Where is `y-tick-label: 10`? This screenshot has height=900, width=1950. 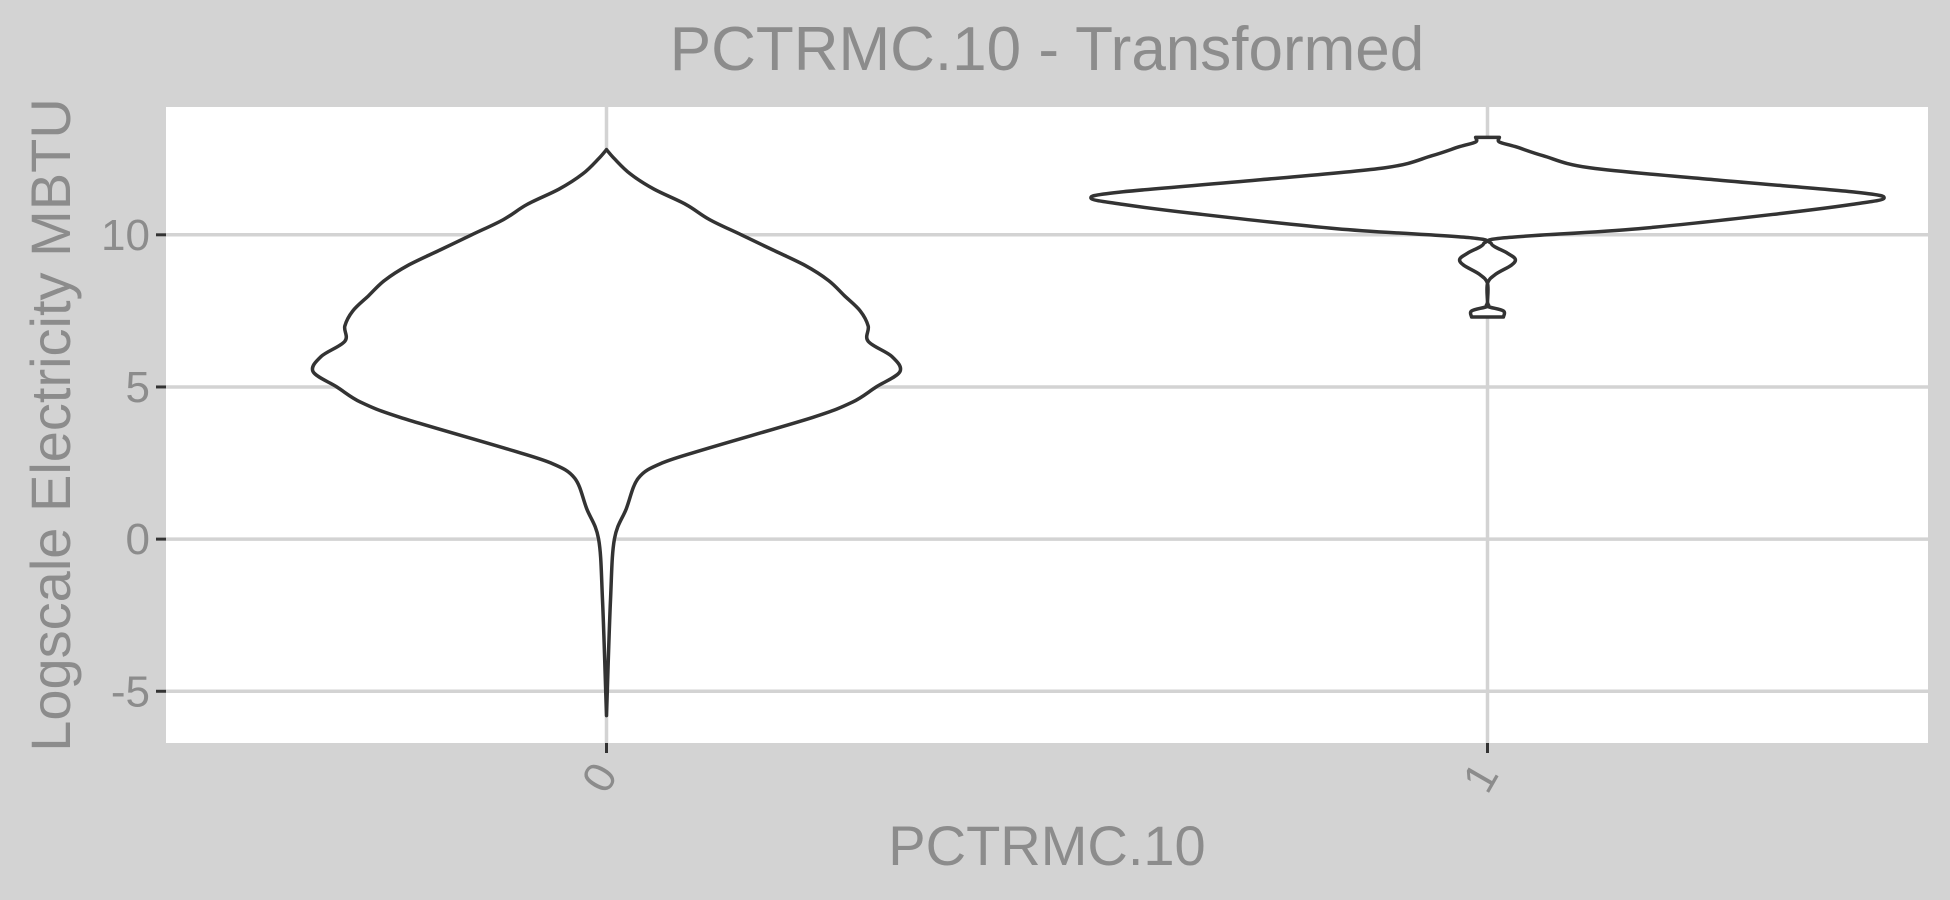
y-tick-label: 10 is located at coordinates (125, 235).